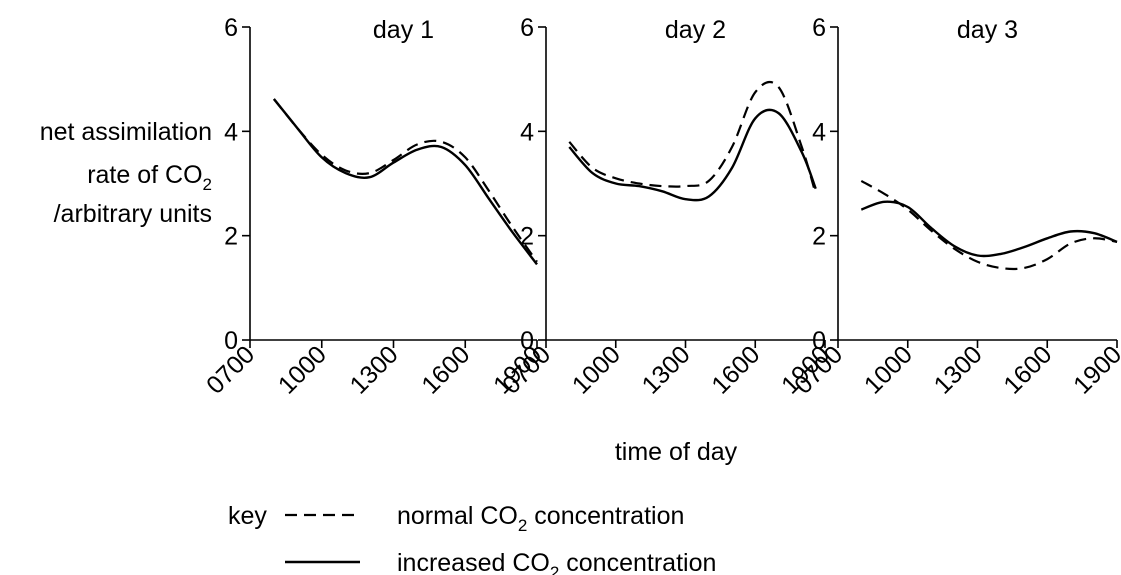 This screenshot has height=575, width=1121. Describe the element at coordinates (126, 132) in the screenshot. I see `ylabel-line1: net assimilation` at that location.